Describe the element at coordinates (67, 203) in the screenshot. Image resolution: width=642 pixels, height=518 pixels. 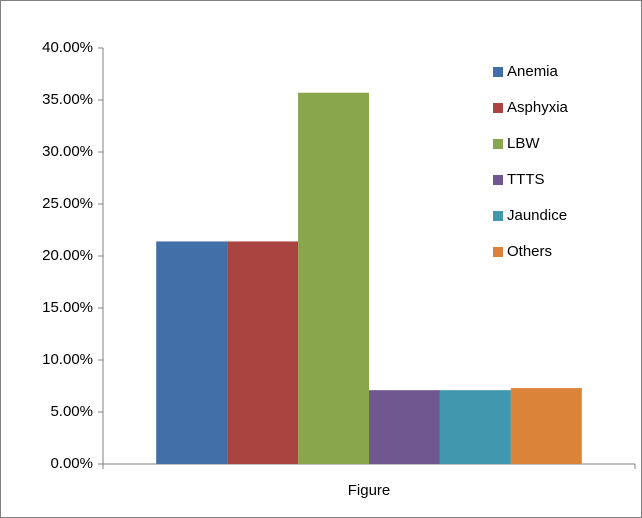
I see `y-tick-label: 25.00%` at that location.